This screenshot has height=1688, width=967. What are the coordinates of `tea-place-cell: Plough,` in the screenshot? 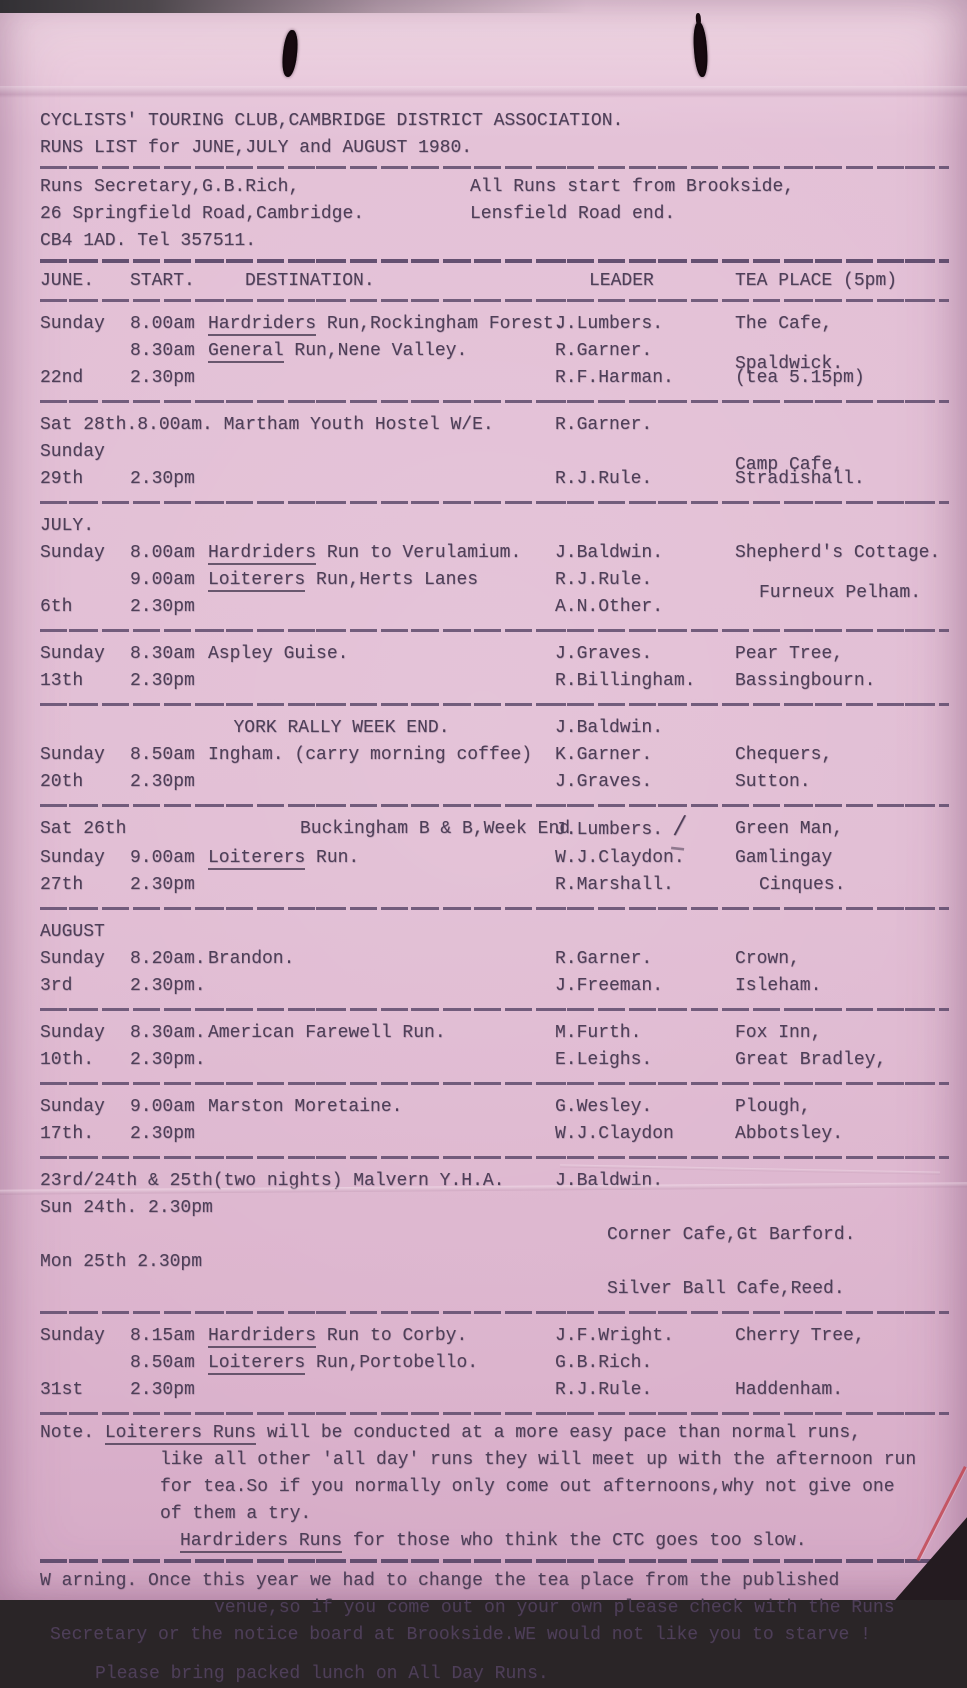 It's located at (842, 1107).